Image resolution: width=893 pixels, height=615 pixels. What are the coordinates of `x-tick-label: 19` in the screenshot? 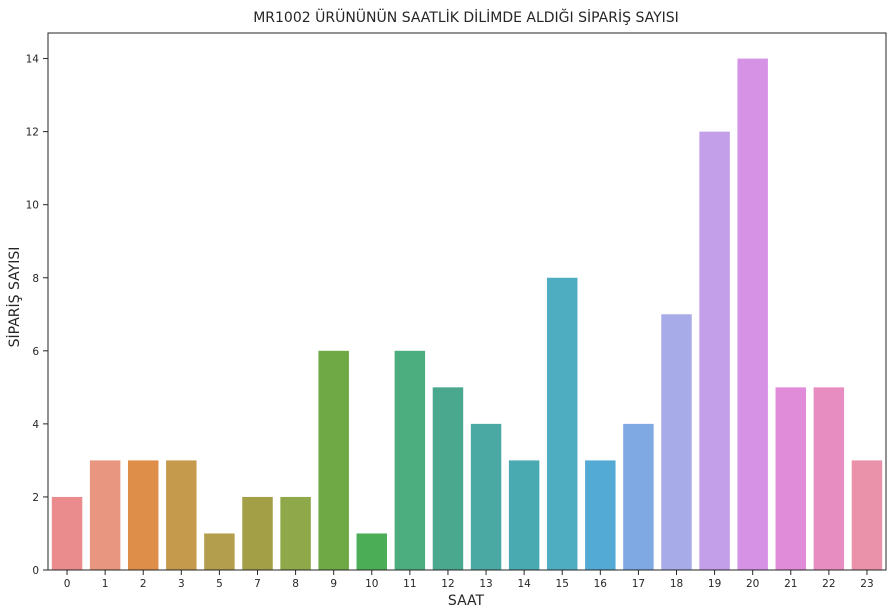 It's located at (714, 584).